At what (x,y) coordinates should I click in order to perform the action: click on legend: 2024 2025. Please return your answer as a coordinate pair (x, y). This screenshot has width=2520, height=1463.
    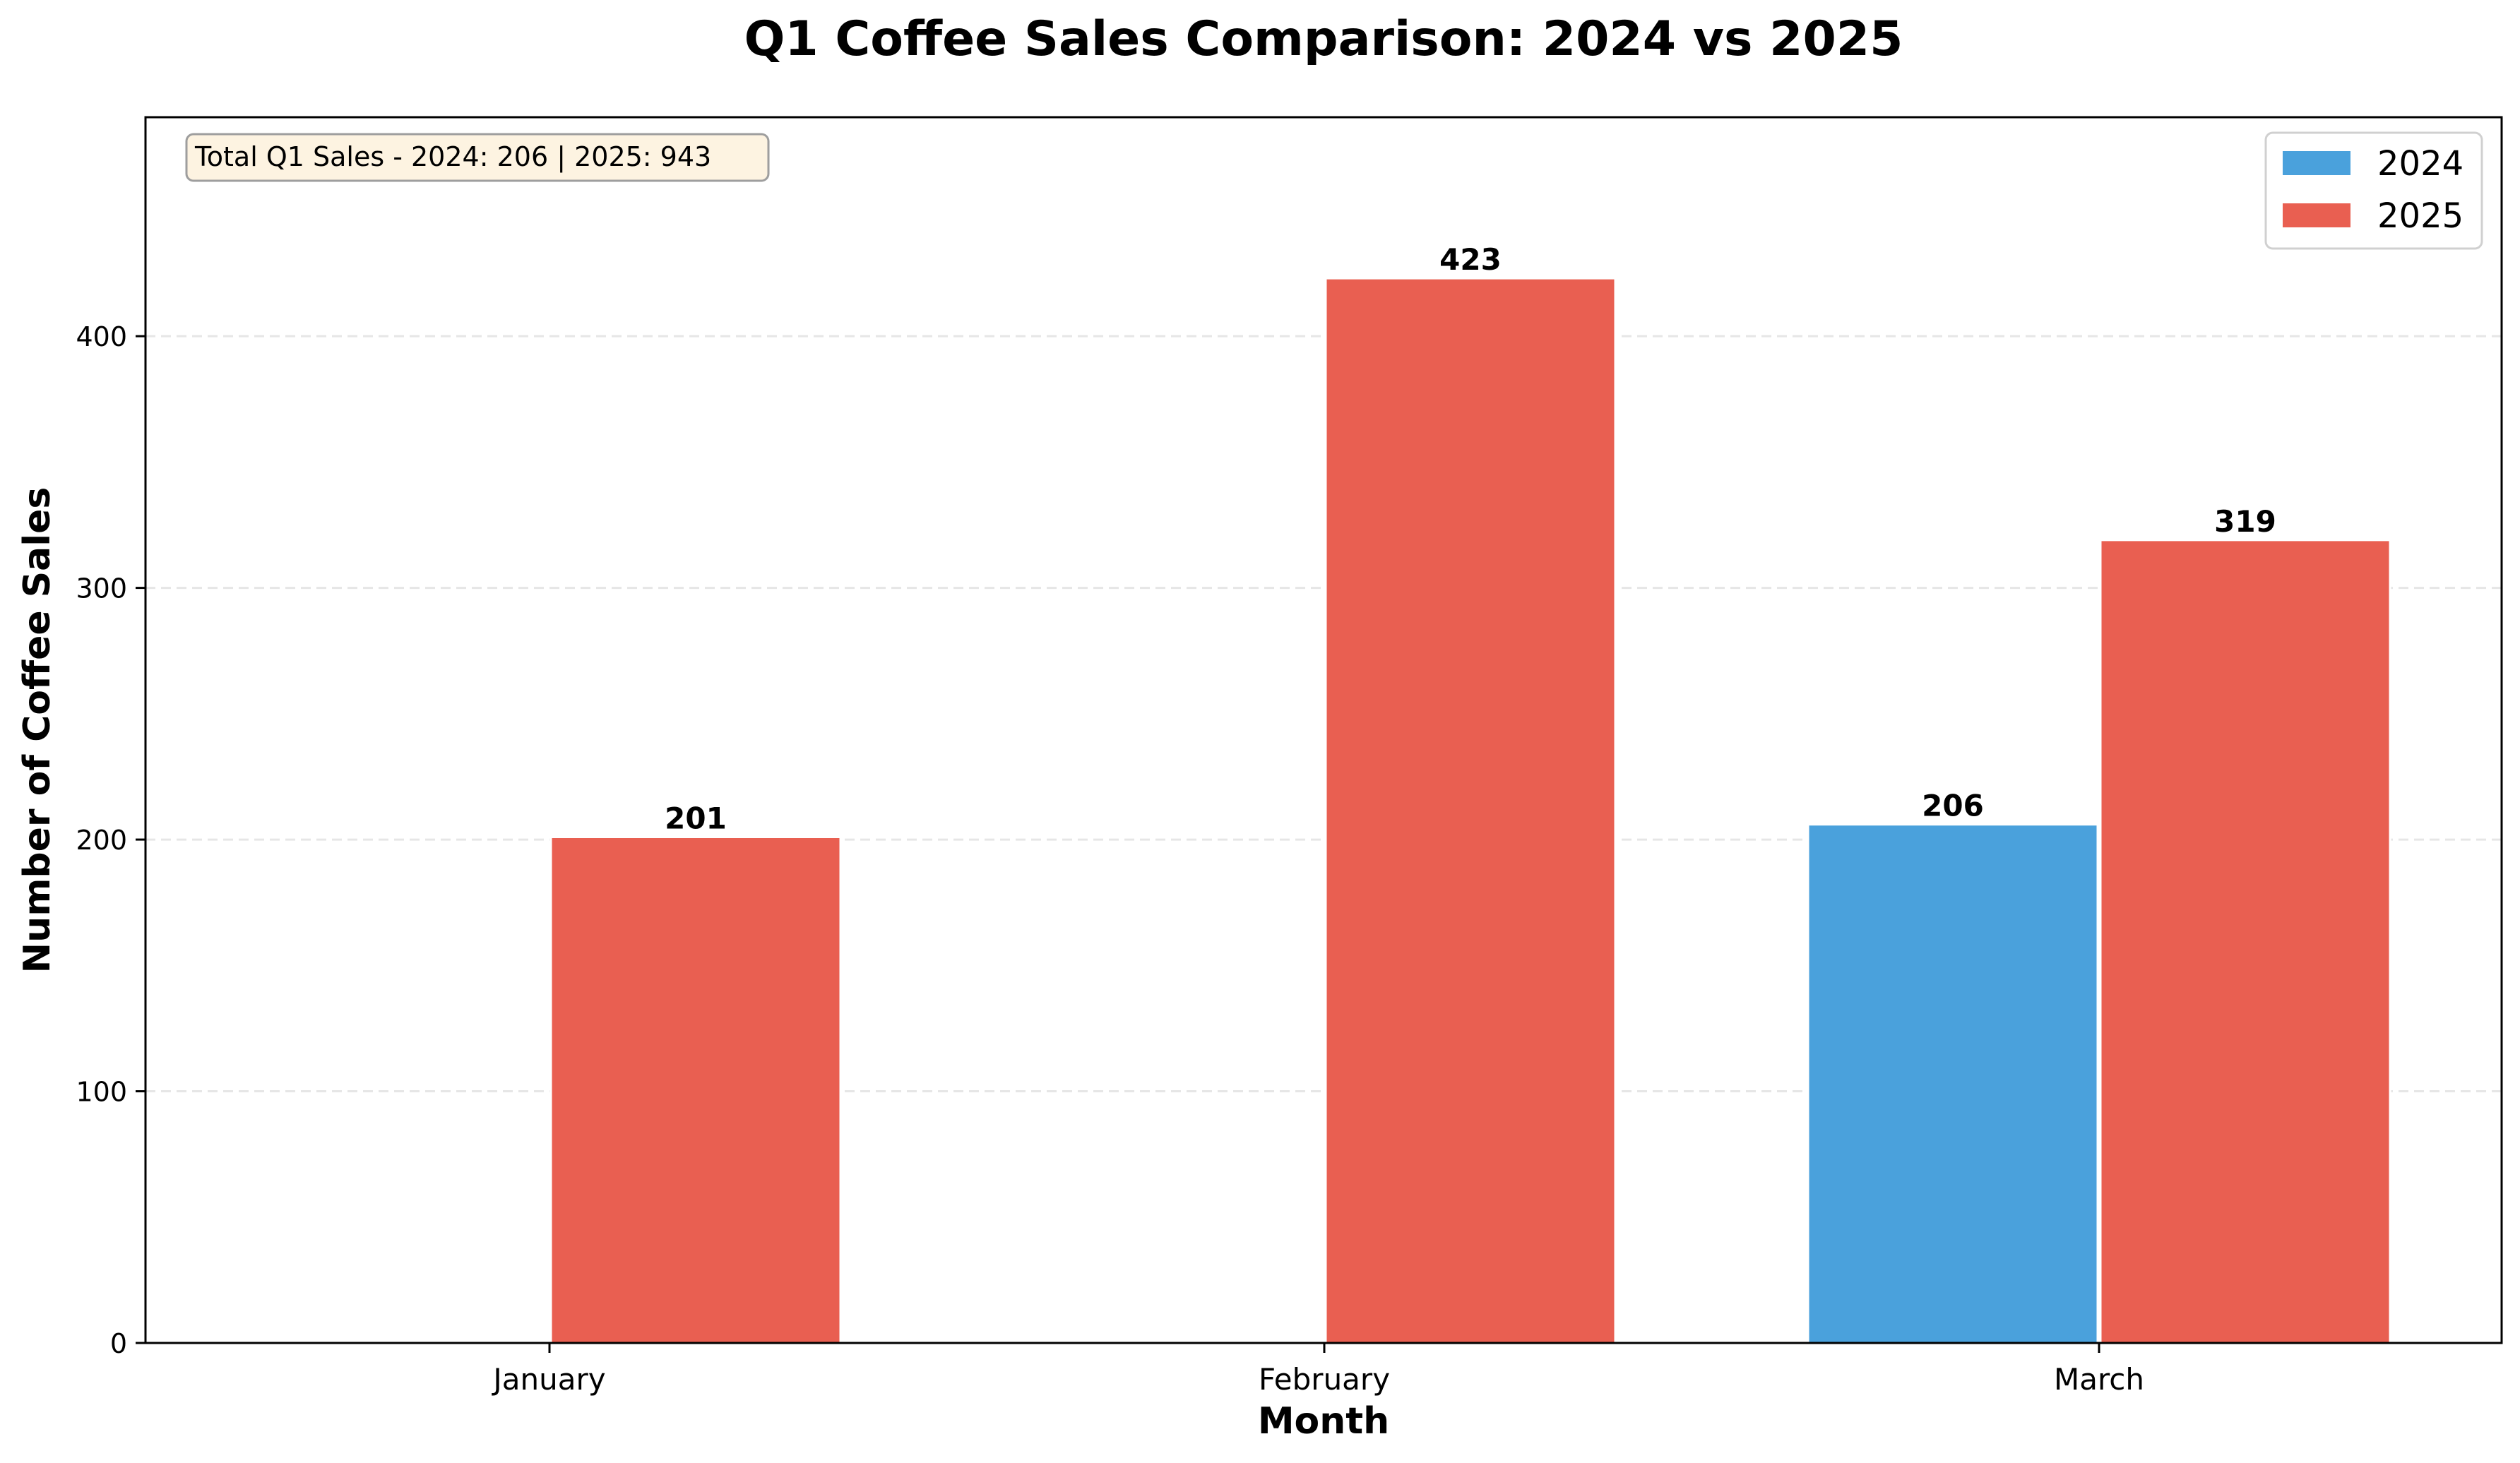
    Looking at the image, I should click on (2374, 190).